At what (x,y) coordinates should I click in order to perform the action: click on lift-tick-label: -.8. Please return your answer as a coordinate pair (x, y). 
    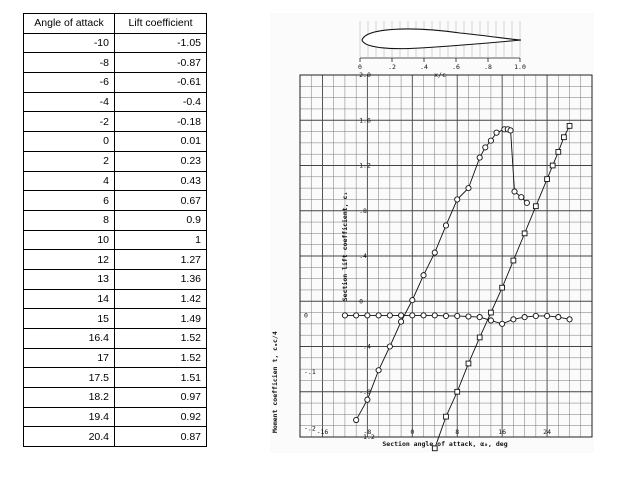
    Looking at the image, I should click on (365, 392).